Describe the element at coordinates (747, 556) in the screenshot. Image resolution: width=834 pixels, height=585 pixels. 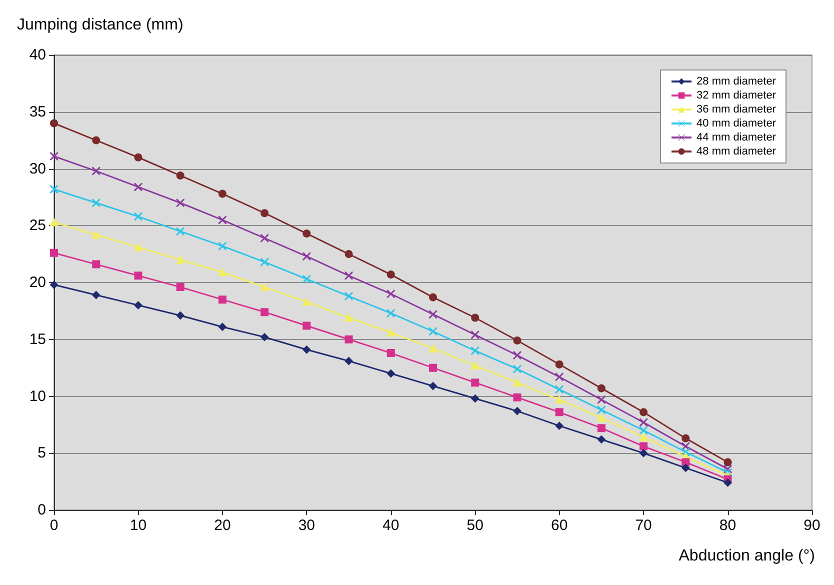
I see `x-axis-title: Abduction angle (°)` at that location.